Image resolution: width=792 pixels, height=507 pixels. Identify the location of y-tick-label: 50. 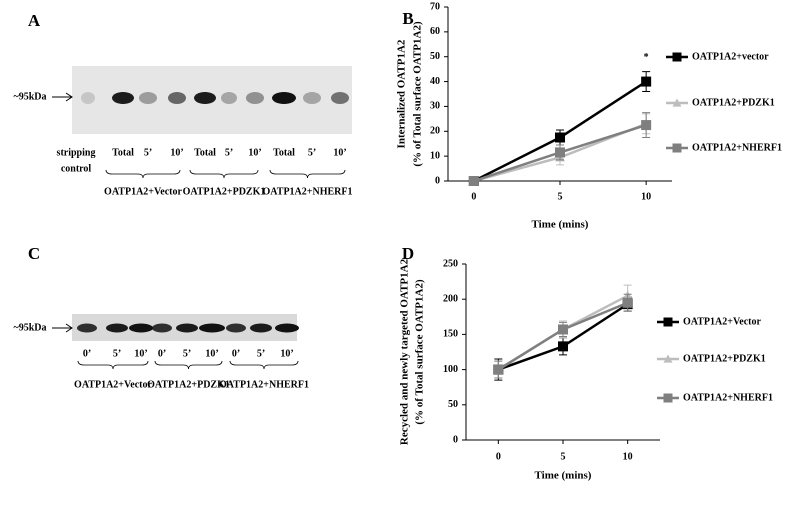
(435, 56).